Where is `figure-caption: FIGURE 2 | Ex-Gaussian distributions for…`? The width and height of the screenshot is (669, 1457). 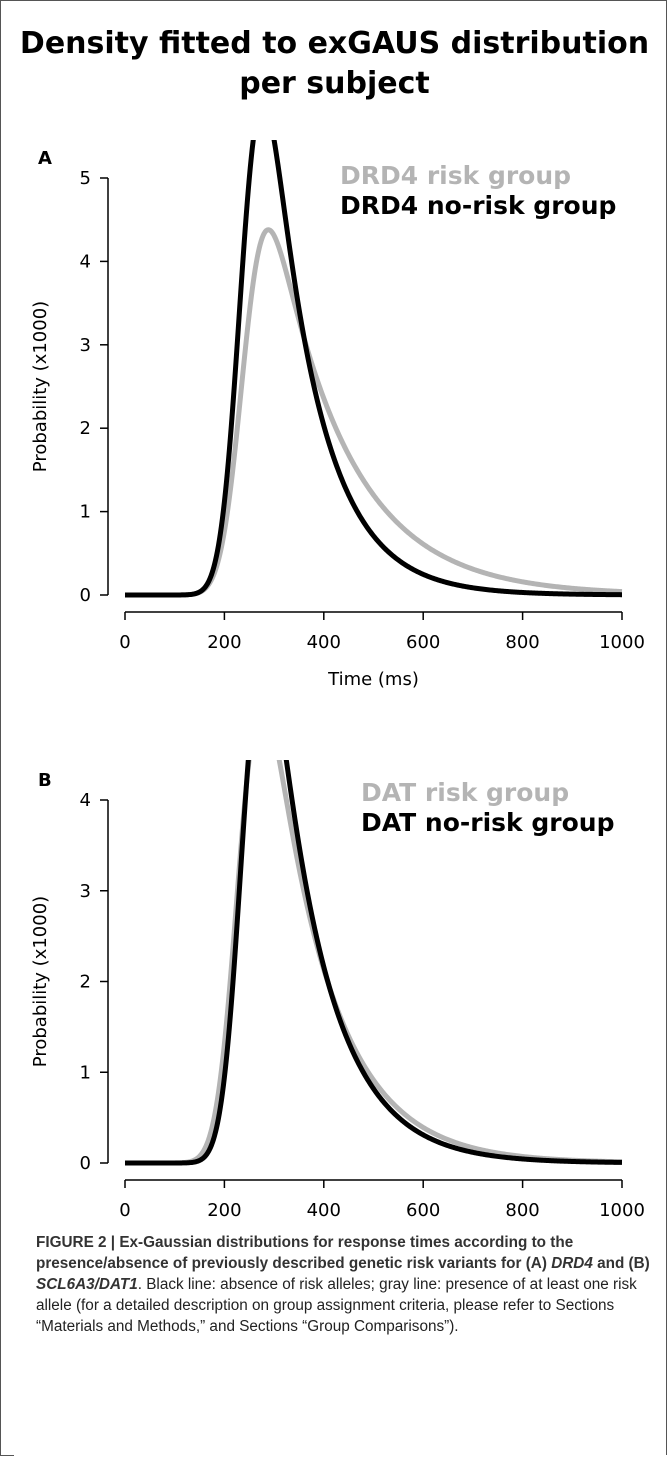 figure-caption: FIGURE 2 | Ex-Gaussian distributions for… is located at coordinates (351, 1284).